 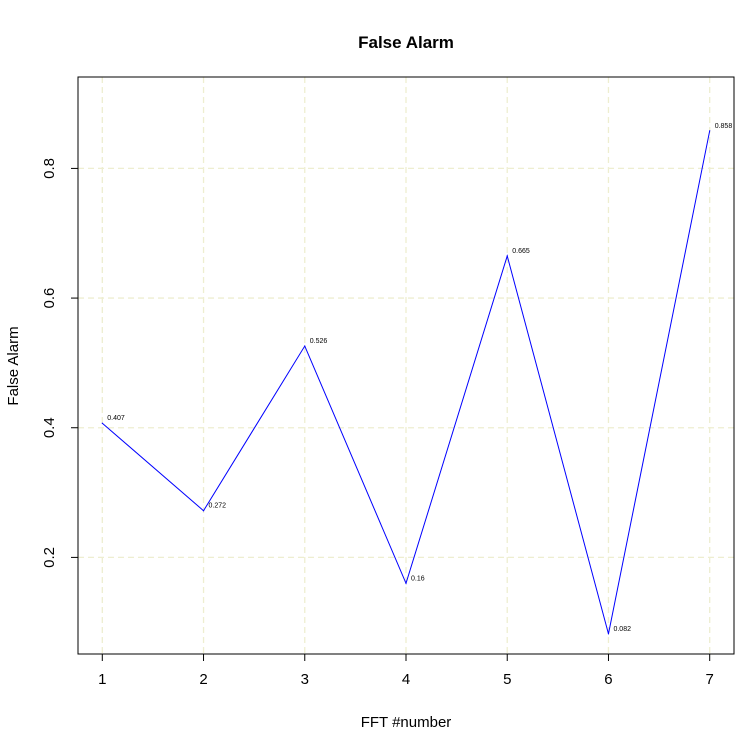 I want to click on x-tick-label-4: 4, so click(x=406, y=679).